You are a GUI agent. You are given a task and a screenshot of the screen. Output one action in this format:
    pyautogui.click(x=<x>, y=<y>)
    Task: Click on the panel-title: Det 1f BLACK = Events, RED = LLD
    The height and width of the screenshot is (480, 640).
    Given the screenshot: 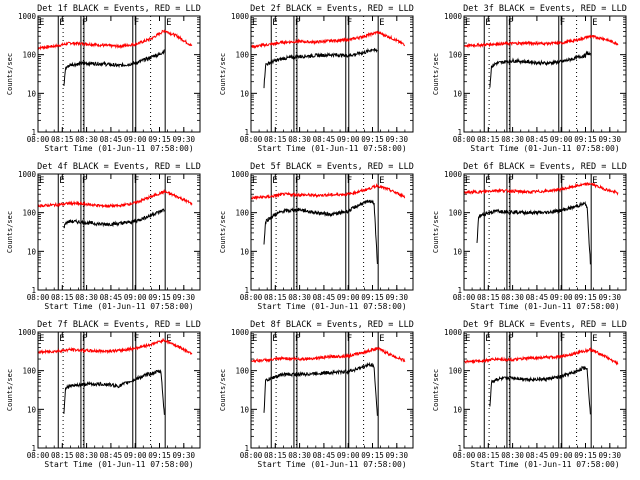 What is the action you would take?
    pyautogui.click(x=119, y=9)
    